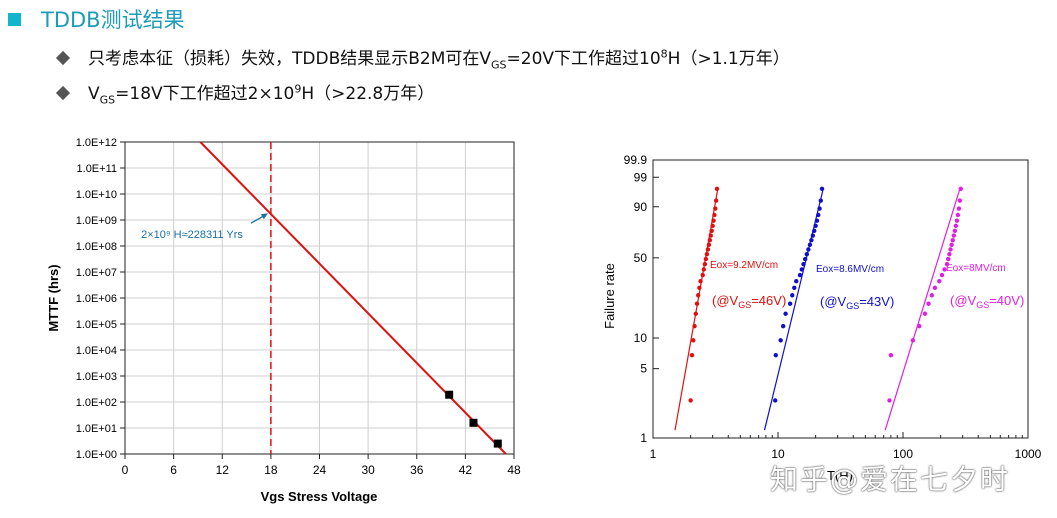 This screenshot has width=1057, height=518. Describe the element at coordinates (922, 309) in the screenshot. I see `series-fit-line` at that location.